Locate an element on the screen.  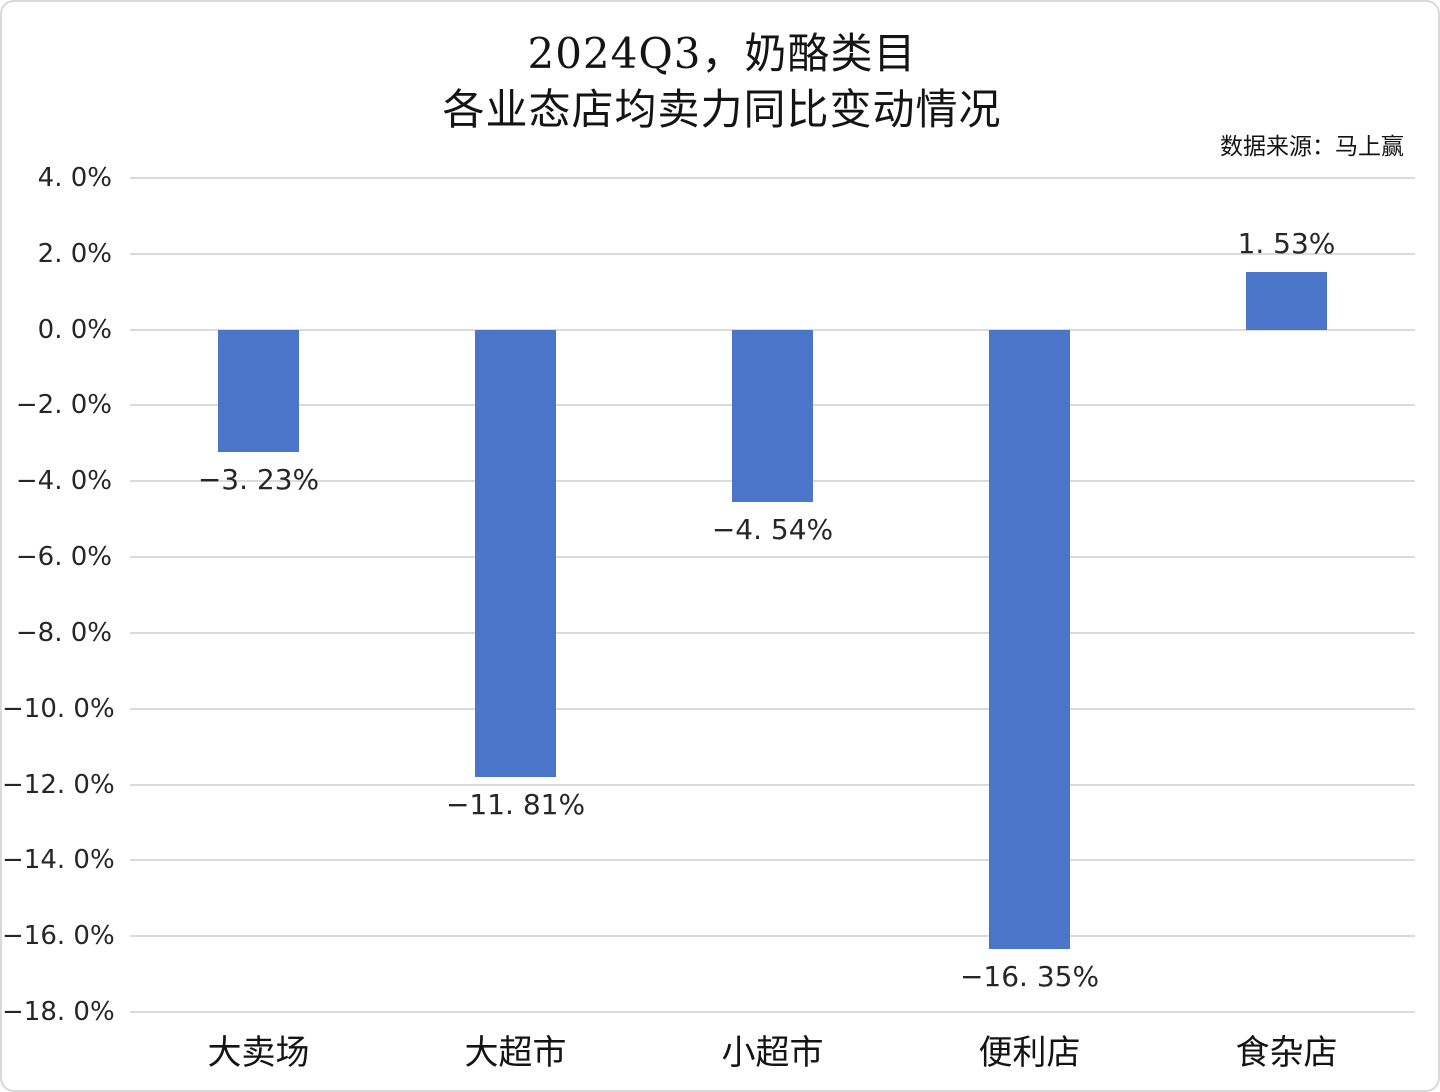
chart-title-line-1: 2024Q3，奶酪类目 is located at coordinates (722, 53).